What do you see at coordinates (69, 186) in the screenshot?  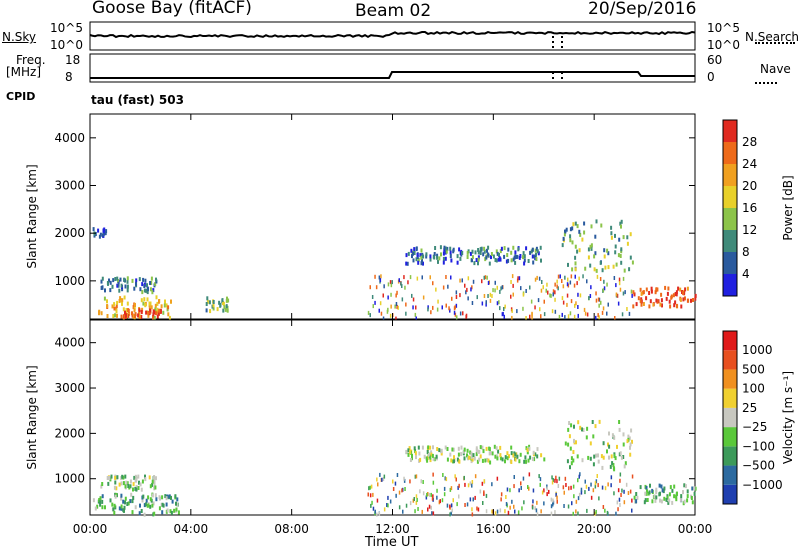 I see `y-tick-label: 3000` at bounding box center [69, 186].